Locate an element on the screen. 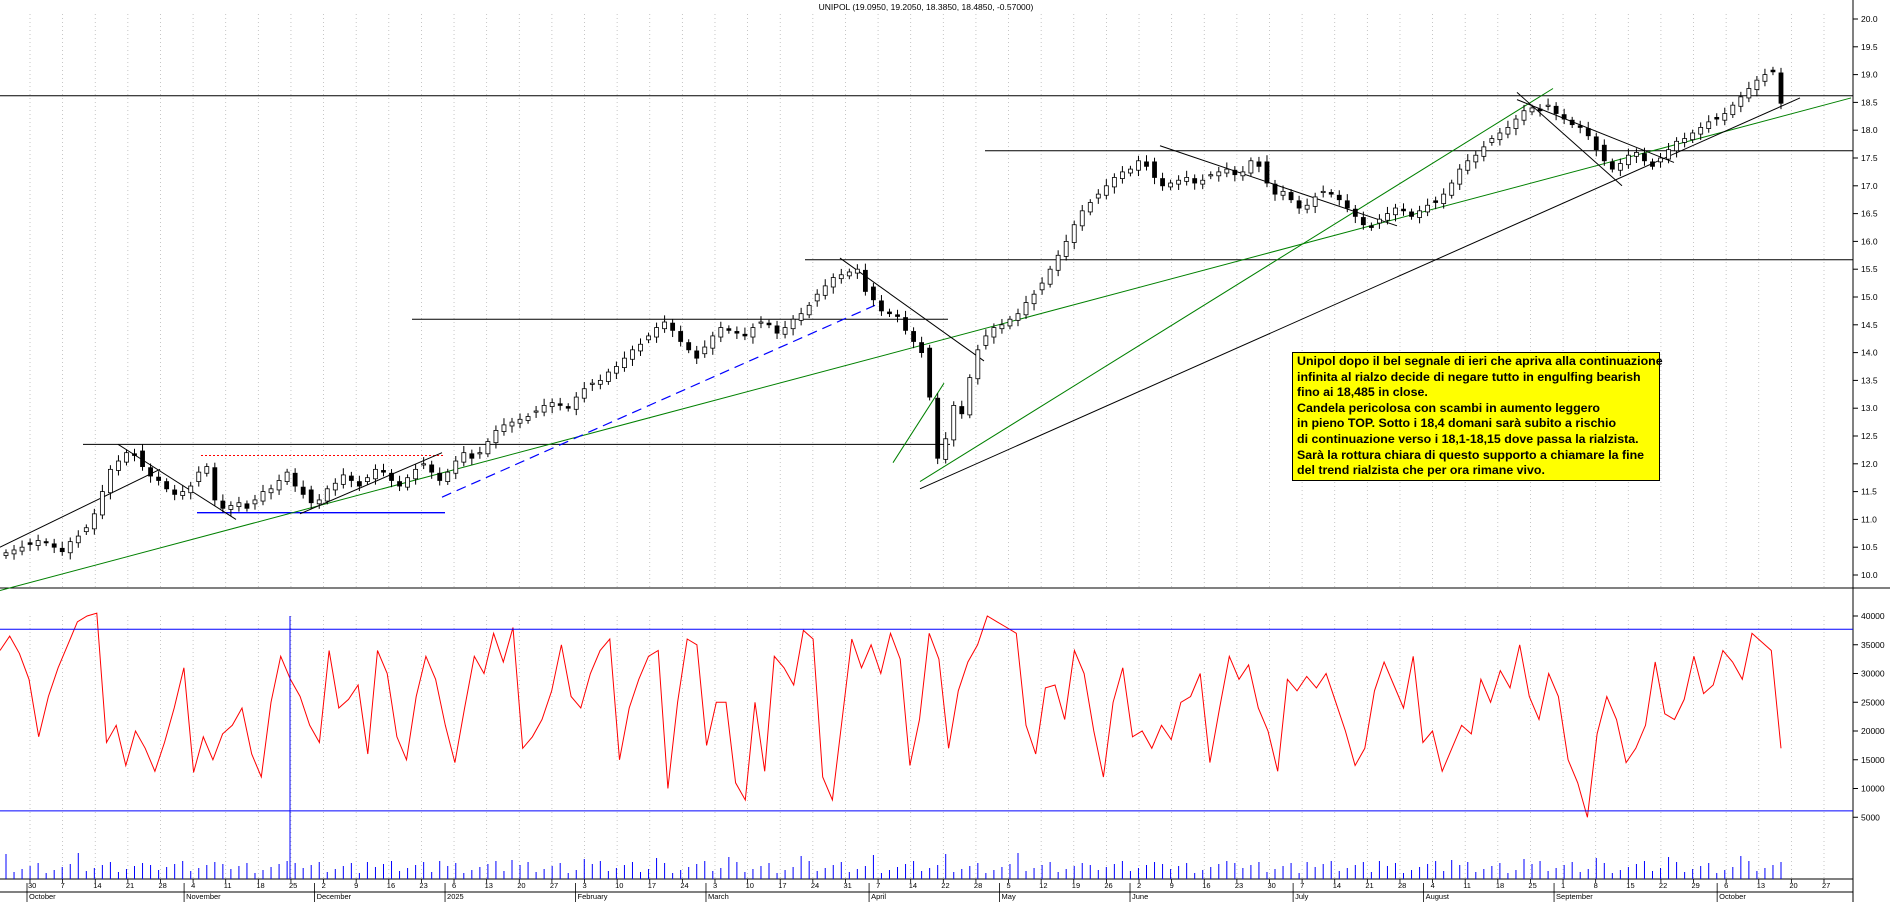 The height and width of the screenshot is (907, 1890). day-label: 17 is located at coordinates (782, 885).